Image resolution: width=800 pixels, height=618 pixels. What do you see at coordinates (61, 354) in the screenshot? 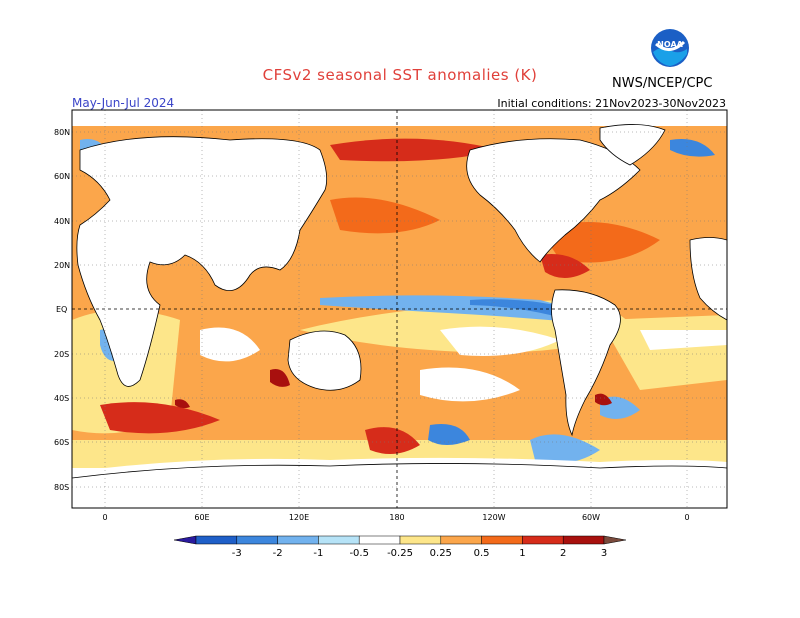
I see `lat-label: 20S` at bounding box center [61, 354].